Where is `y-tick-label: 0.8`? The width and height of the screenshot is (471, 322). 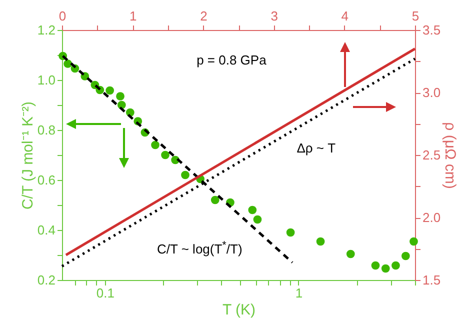
y-tick-label: 0.8 is located at coordinates (46, 130).